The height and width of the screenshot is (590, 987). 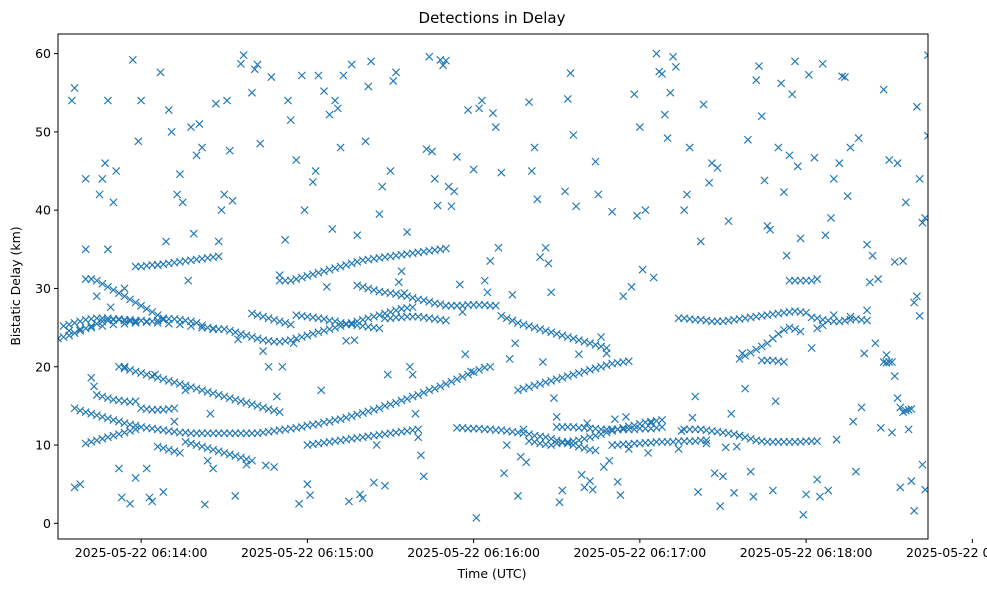 What do you see at coordinates (639, 552) in the screenshot?
I see `x-tick-label: 2025-05-22 06:17:00` at bounding box center [639, 552].